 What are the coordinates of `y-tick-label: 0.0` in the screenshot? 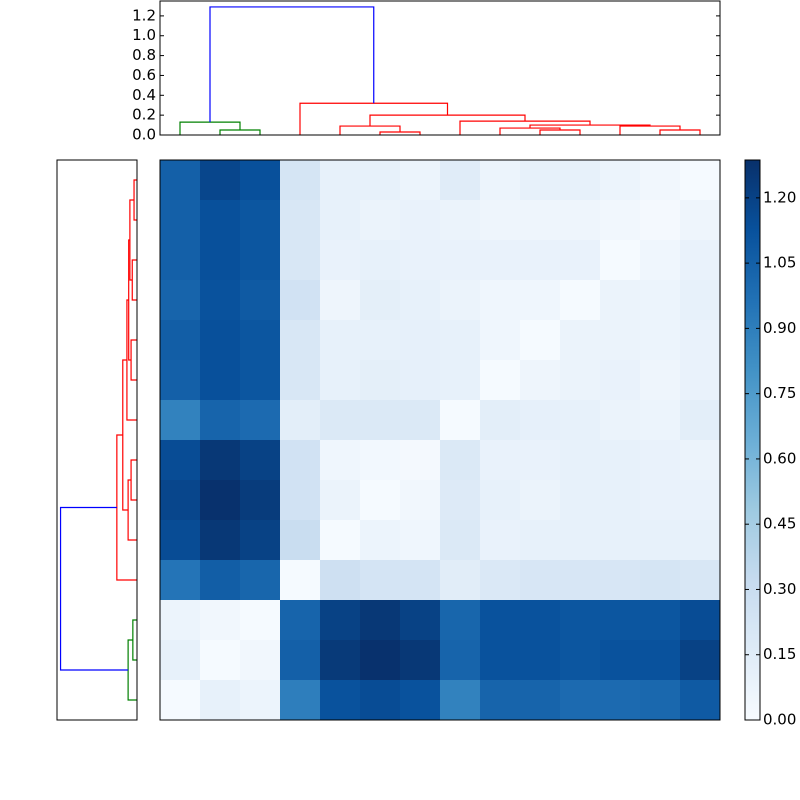 It's located at (144, 135).